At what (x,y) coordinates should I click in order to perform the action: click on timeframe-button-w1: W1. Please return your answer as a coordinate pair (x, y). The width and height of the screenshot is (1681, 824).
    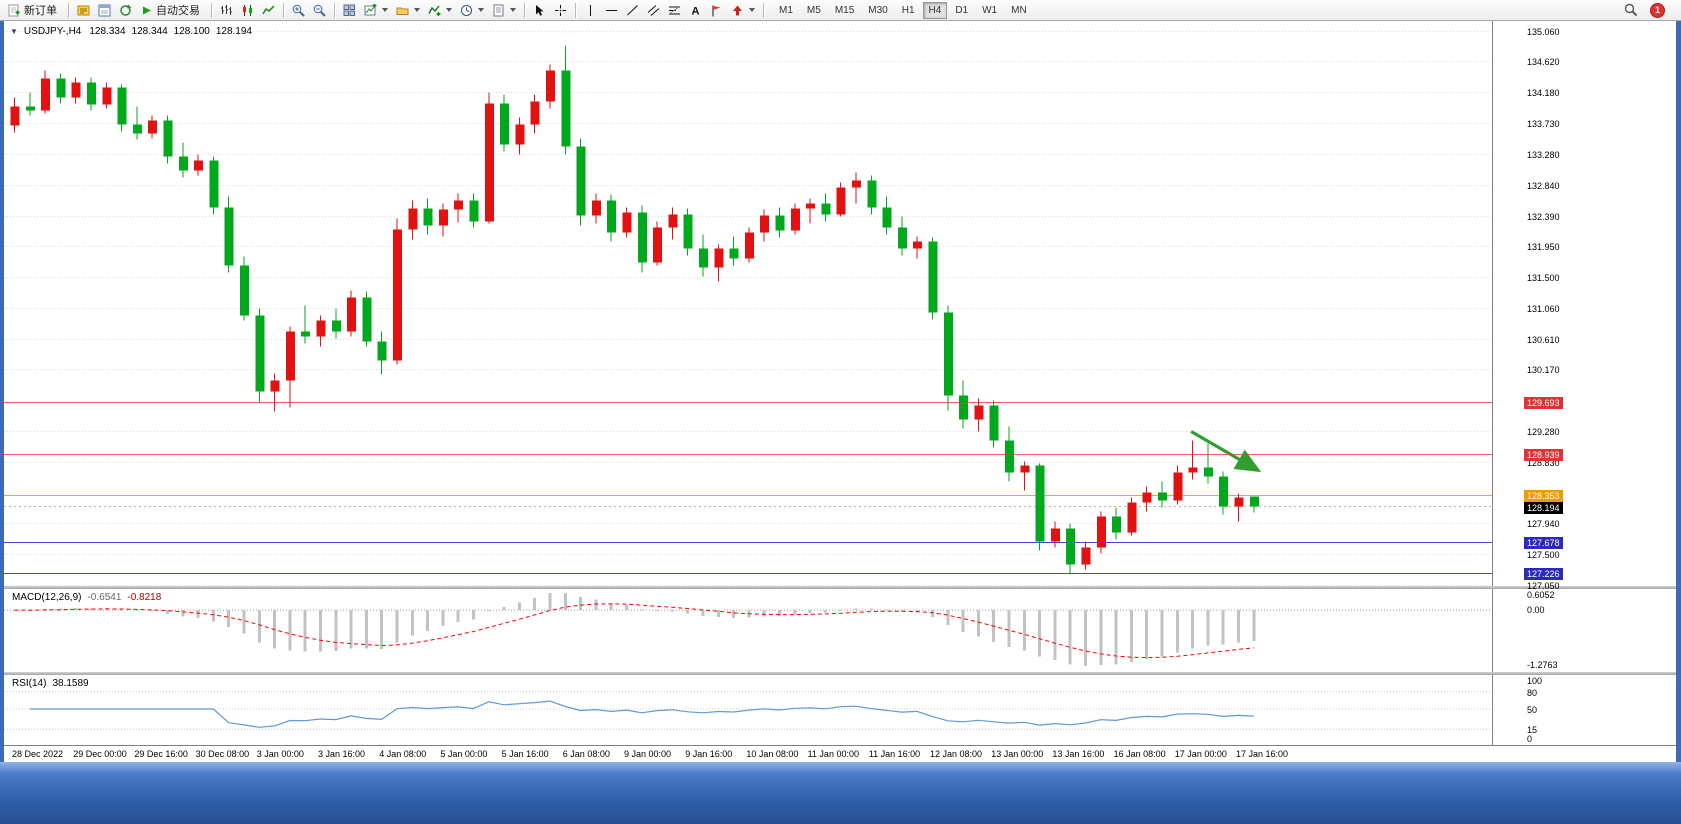
    Looking at the image, I should click on (990, 10).